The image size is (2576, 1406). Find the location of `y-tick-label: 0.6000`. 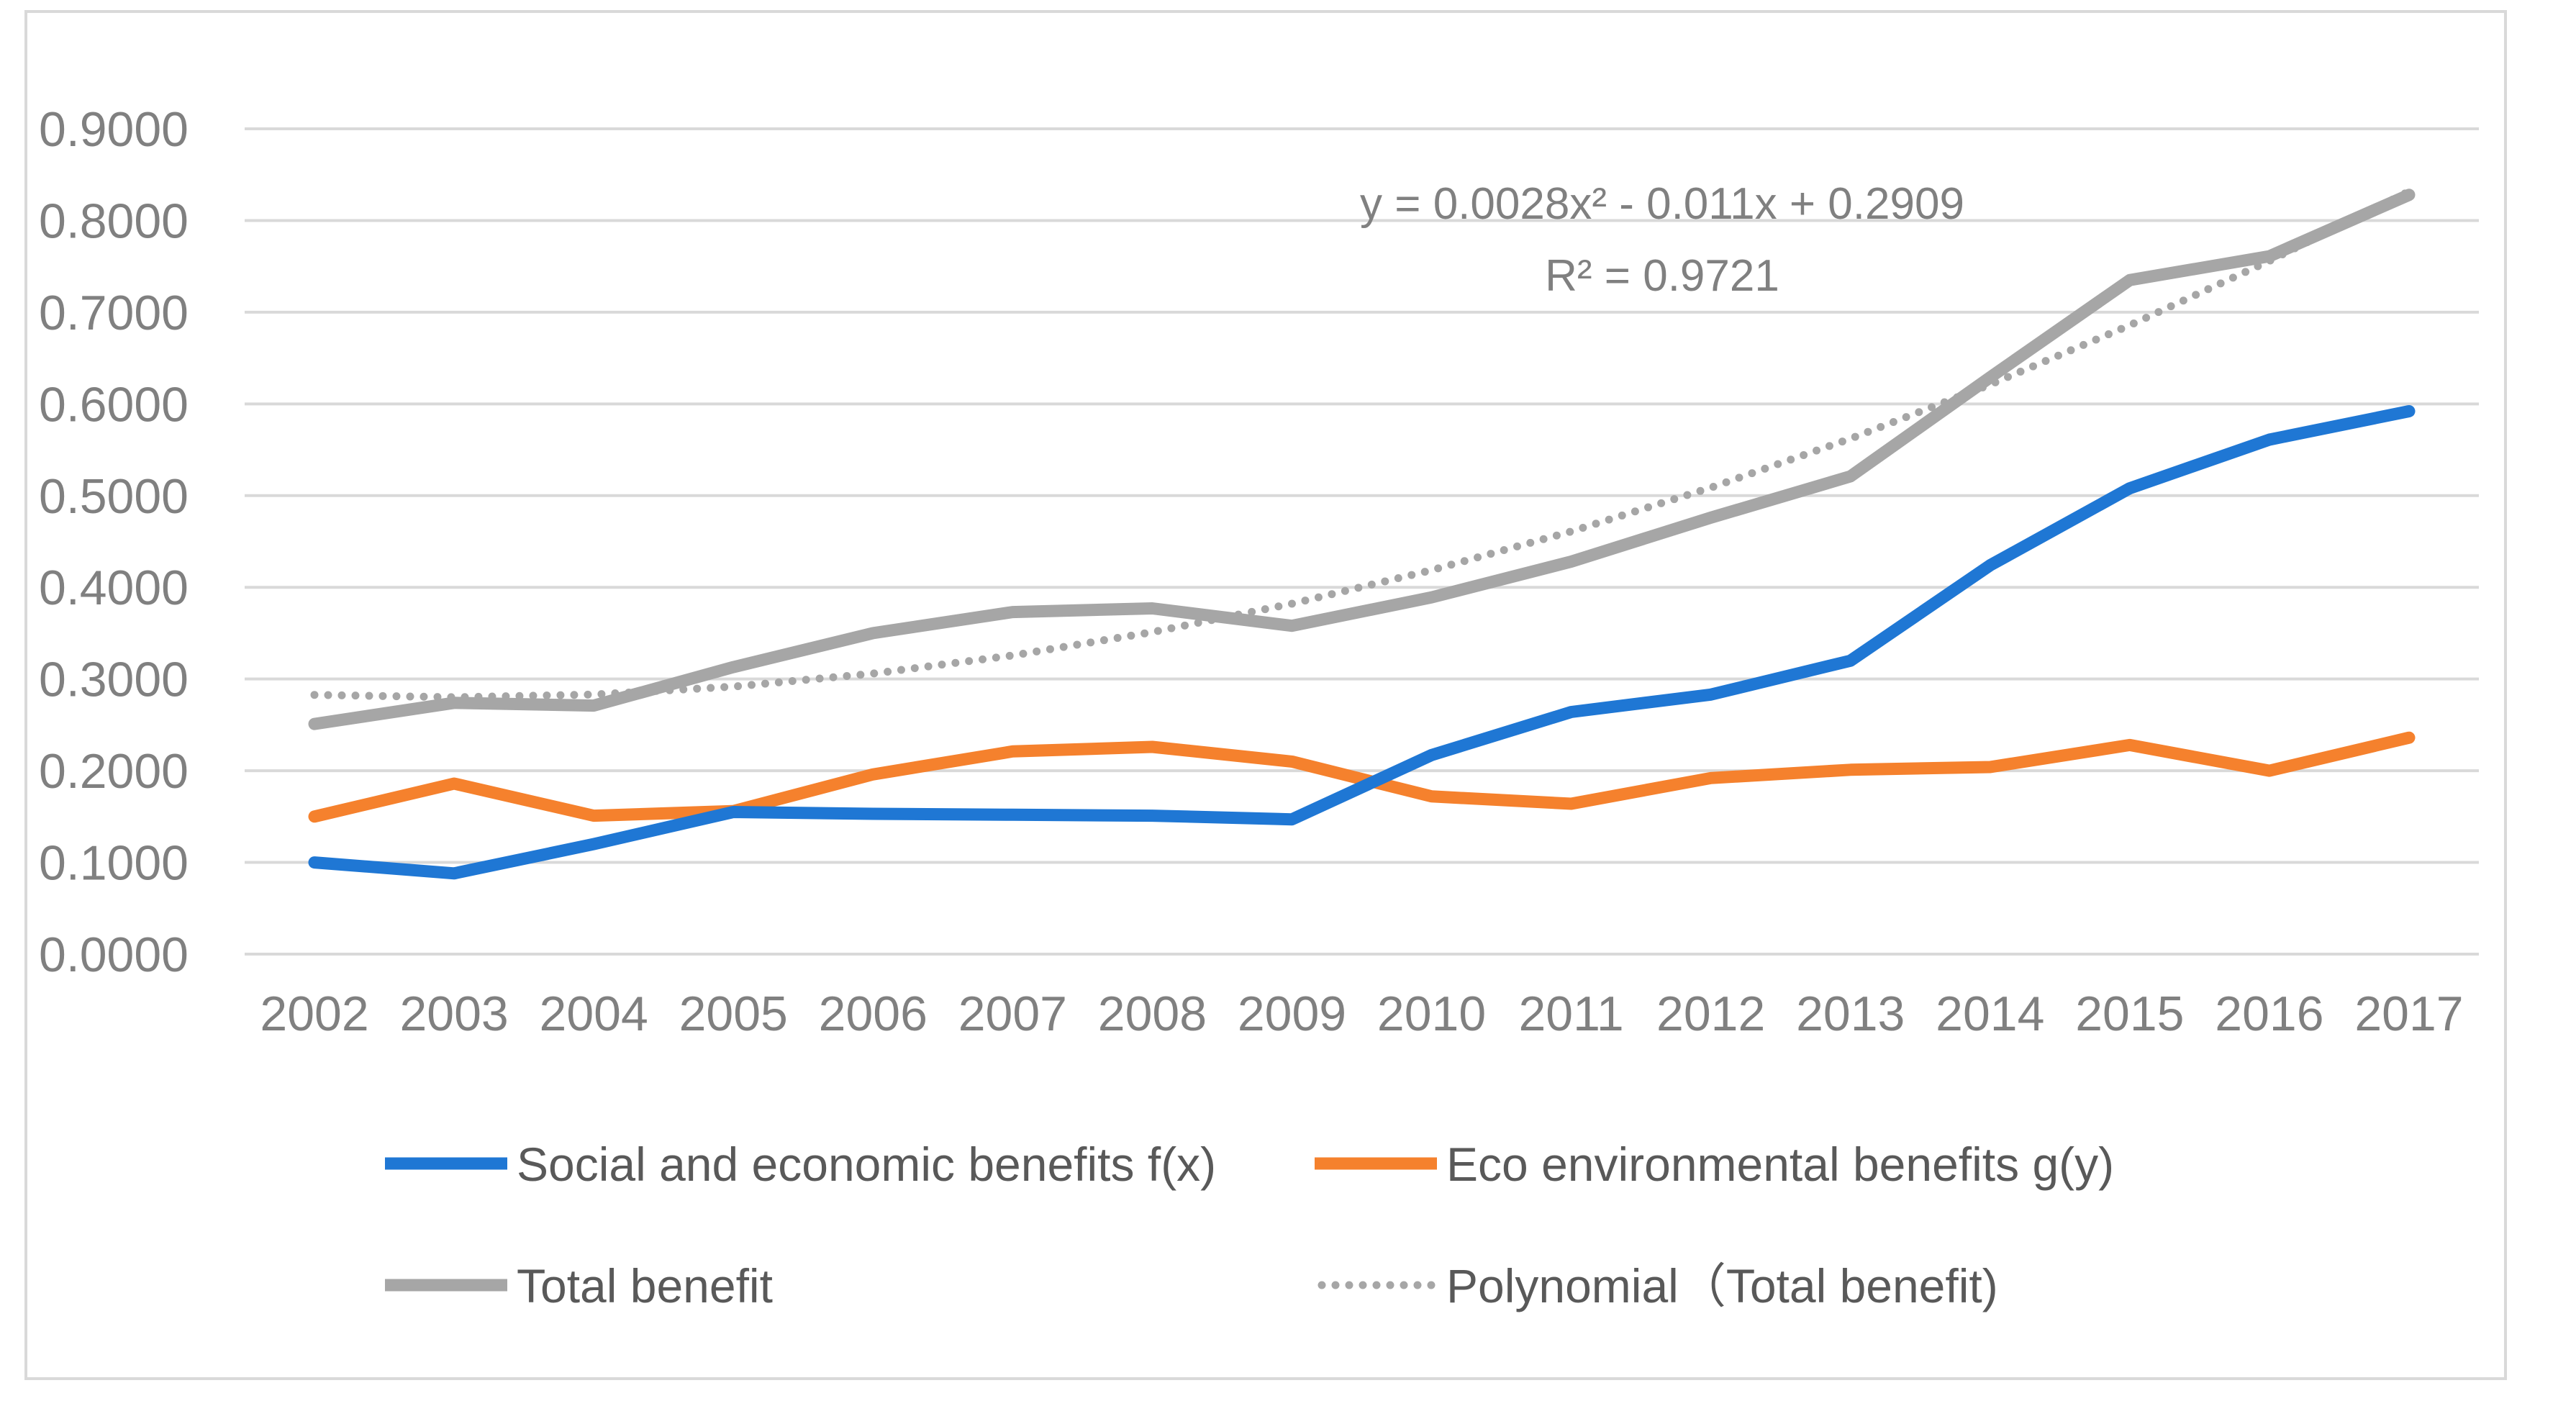

y-tick-label: 0.6000 is located at coordinates (114, 404).